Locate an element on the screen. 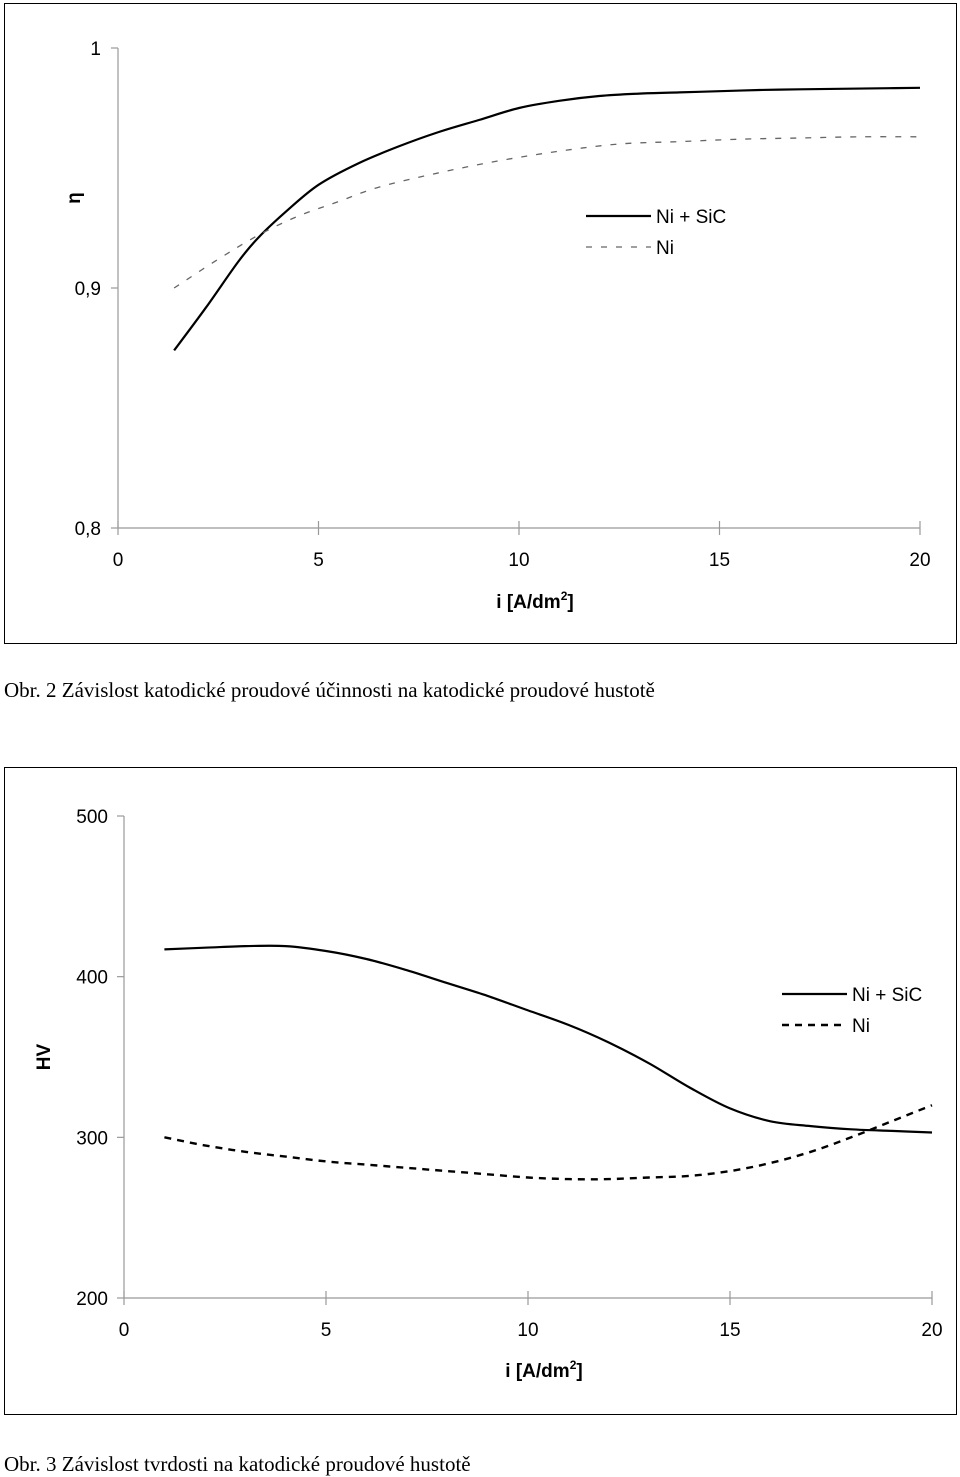 This screenshot has width=960, height=1477. chart2-x-tick-label: 5 is located at coordinates (326, 1330).